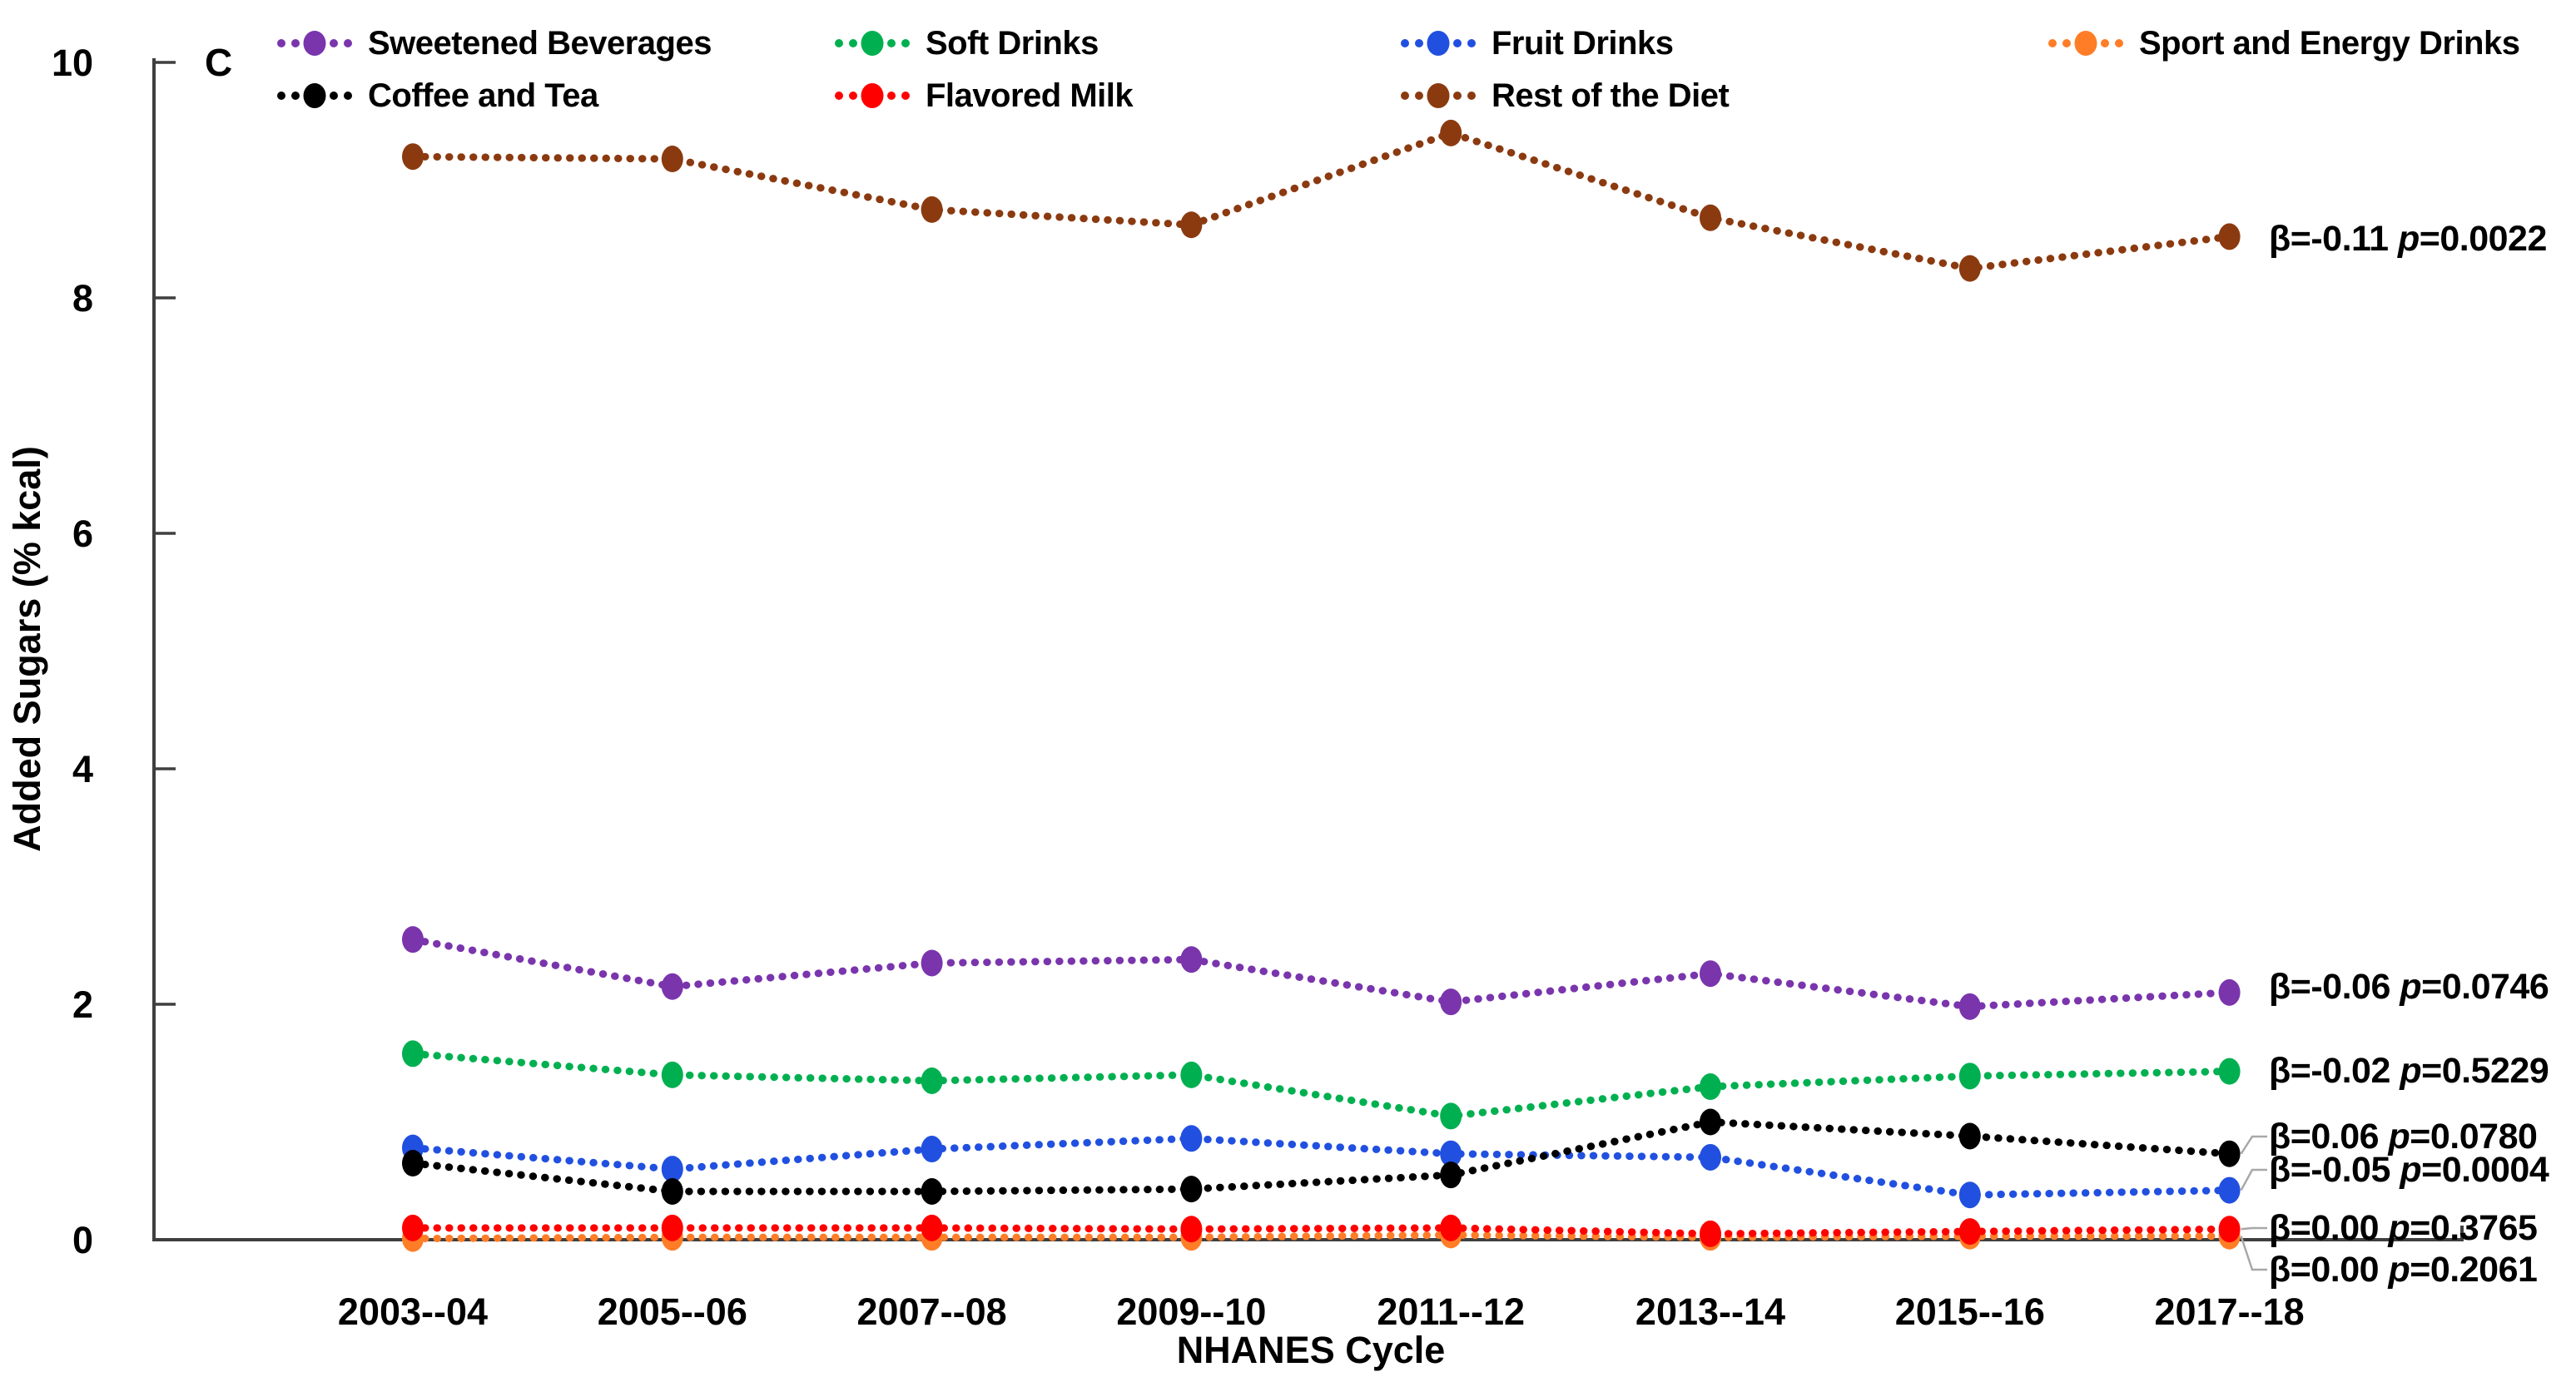 The image size is (2576, 1377). I want to click on y-tick-label: 4, so click(82, 769).